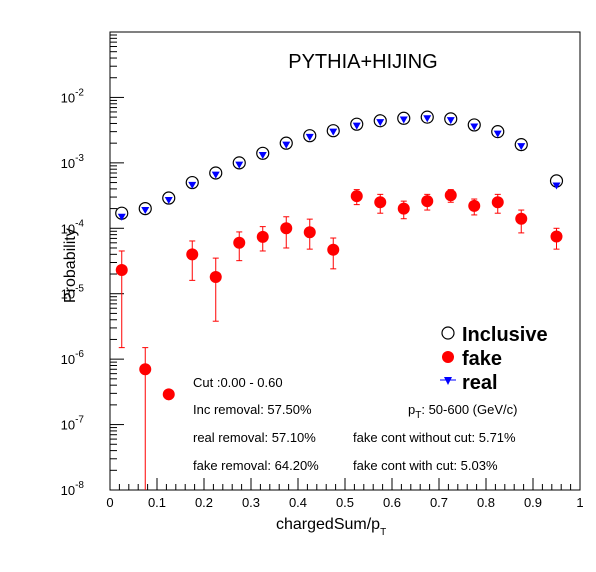 Image resolution: width=596 pixels, height=572 pixels. I want to click on real-removal-label: real removal: 57.10%, so click(254, 437).